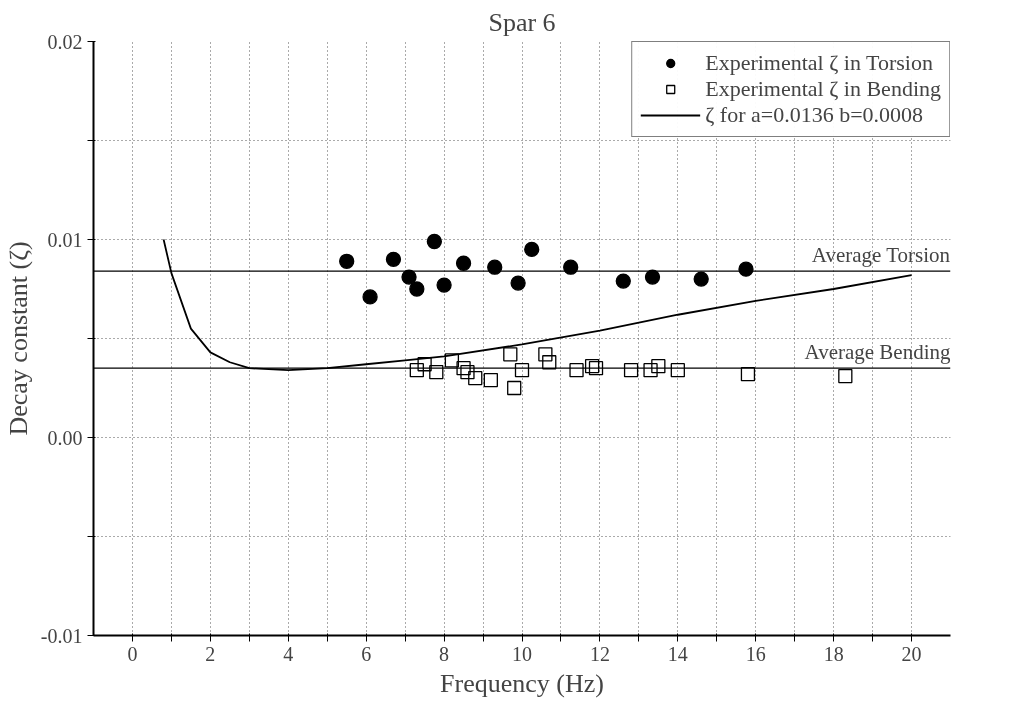  Describe the element at coordinates (65, 239) in the screenshot. I see `y-tick-label: 0.01` at that location.